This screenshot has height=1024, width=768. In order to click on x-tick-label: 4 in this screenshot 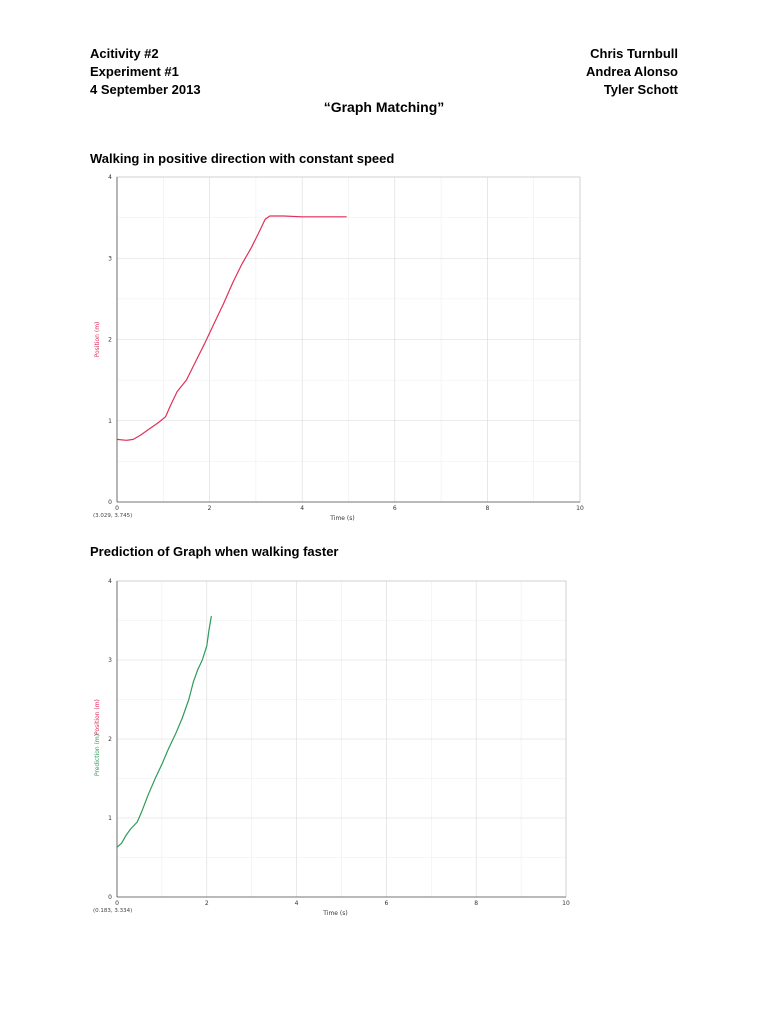, I will do `click(302, 508)`.